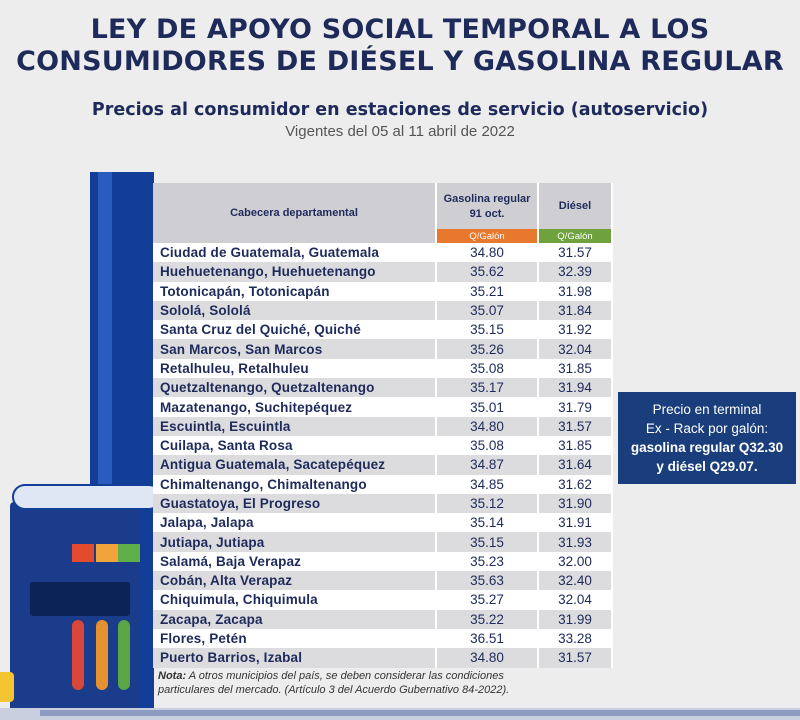 The width and height of the screenshot is (800, 720). What do you see at coordinates (575, 523) in the screenshot?
I see `diesel-price-cell: 31.91` at bounding box center [575, 523].